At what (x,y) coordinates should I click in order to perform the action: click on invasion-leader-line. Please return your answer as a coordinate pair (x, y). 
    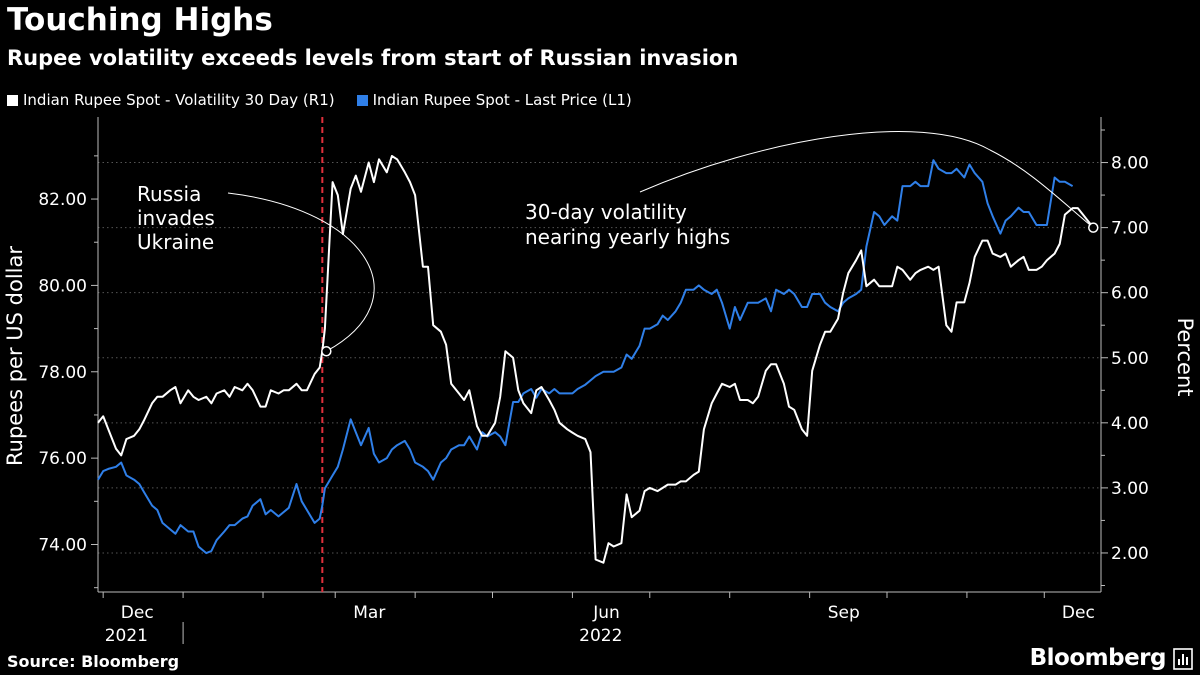
    Looking at the image, I should click on (301, 272).